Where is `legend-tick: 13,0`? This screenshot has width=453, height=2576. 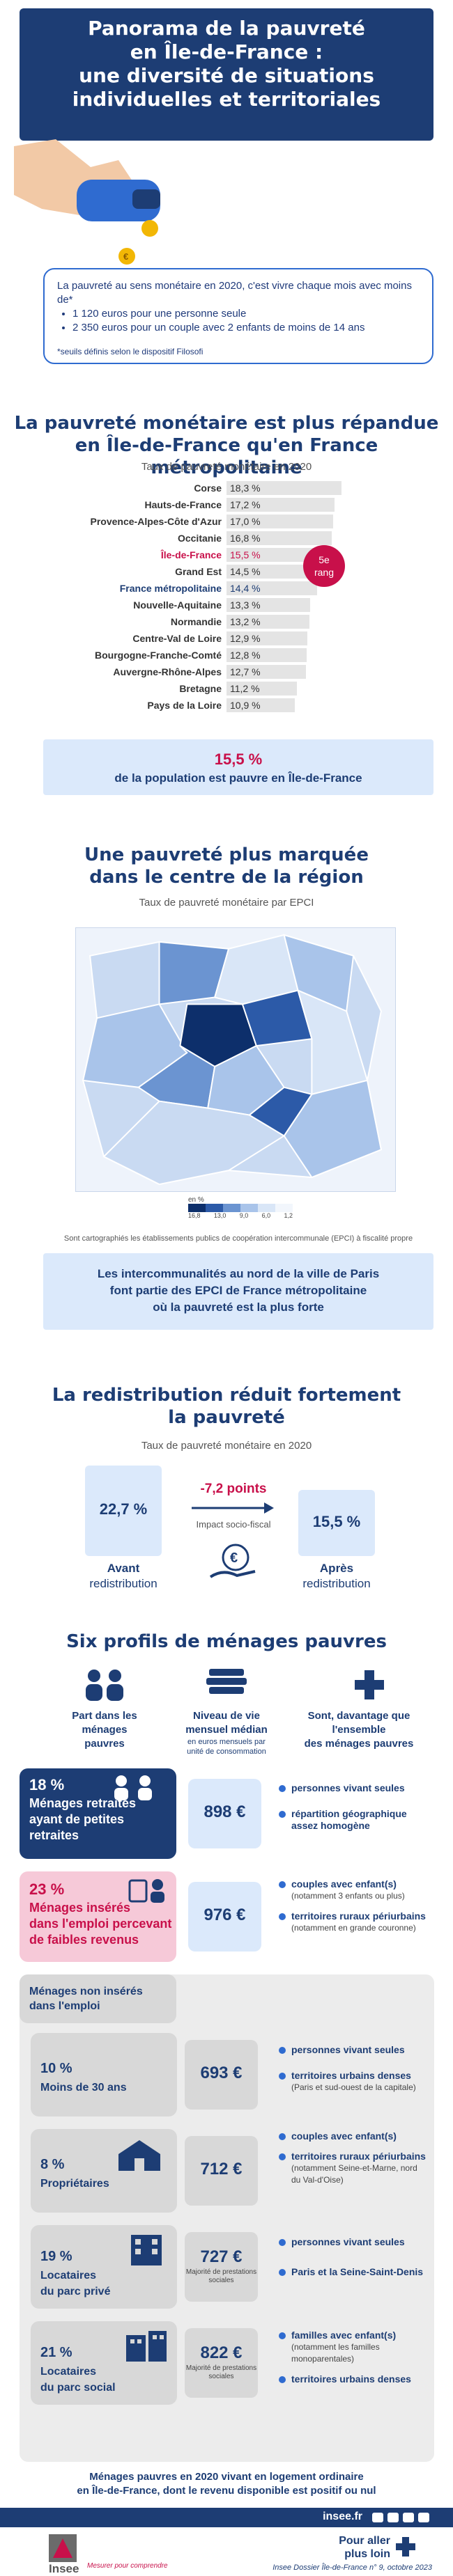 legend-tick: 13,0 is located at coordinates (220, 1215).